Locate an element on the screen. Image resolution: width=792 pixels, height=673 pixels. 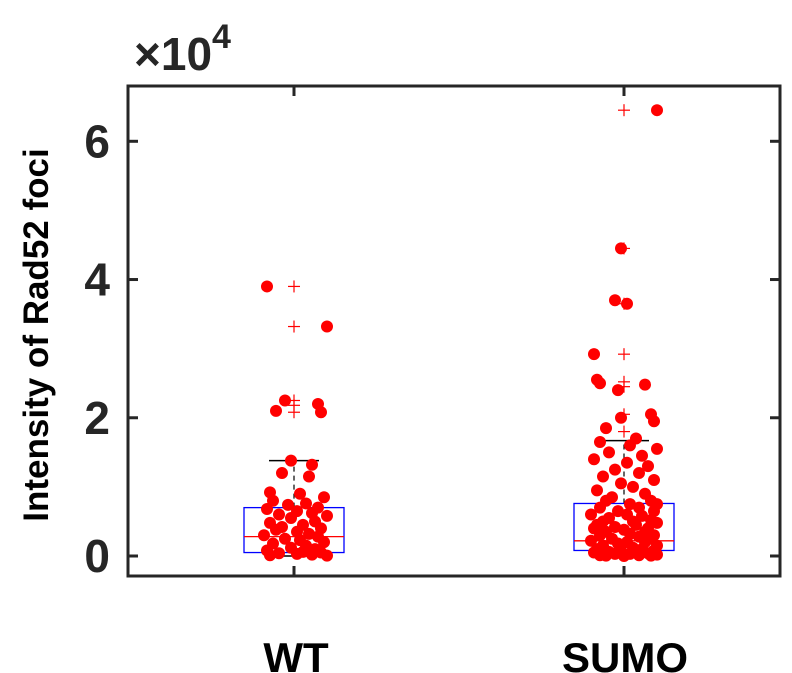
x-category-label-sumo: SUMO is located at coordinates (625, 653).